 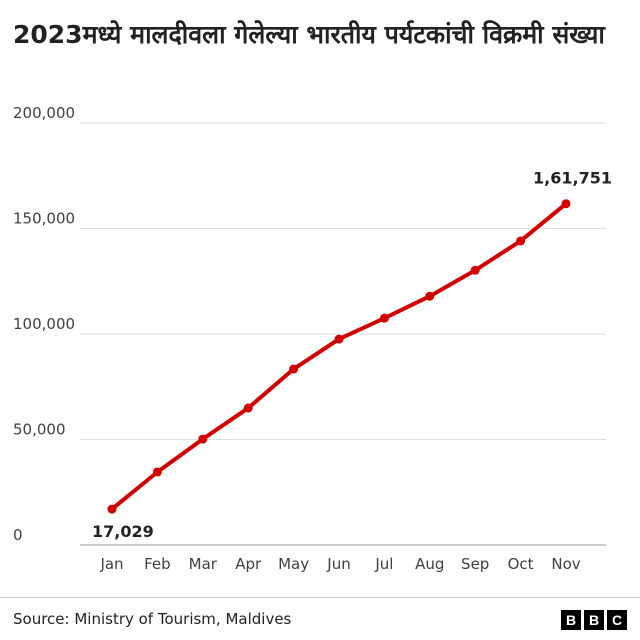 What do you see at coordinates (203, 564) in the screenshot?
I see `x-tick-label: Mar` at bounding box center [203, 564].